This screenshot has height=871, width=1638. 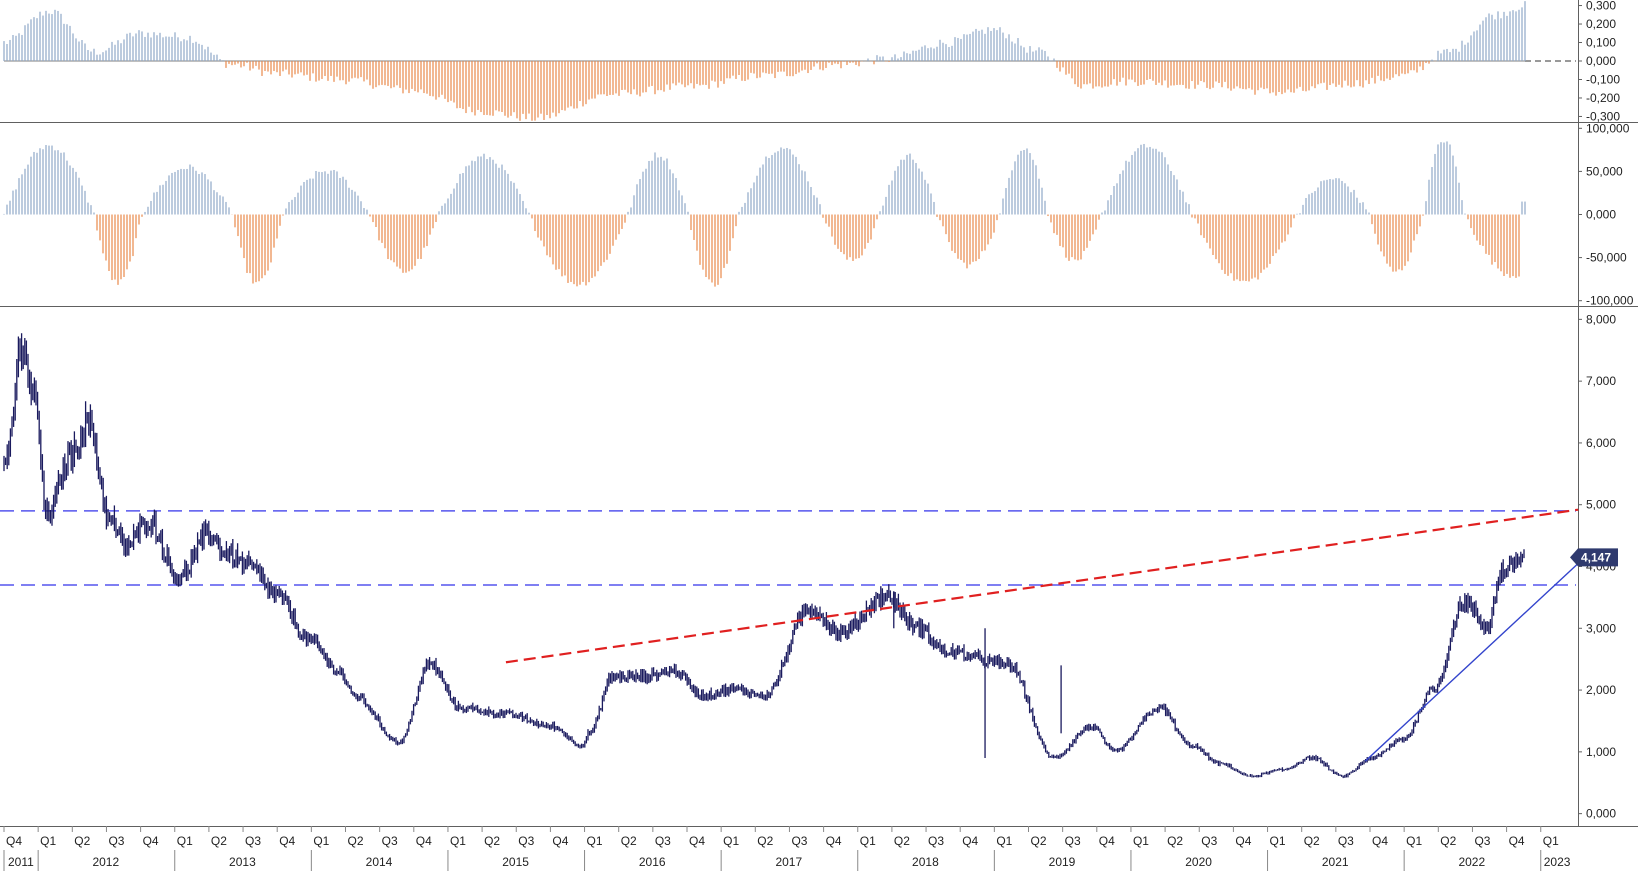 I want to click on osc-top-tick-label: 0,200, so click(x=1601, y=24).